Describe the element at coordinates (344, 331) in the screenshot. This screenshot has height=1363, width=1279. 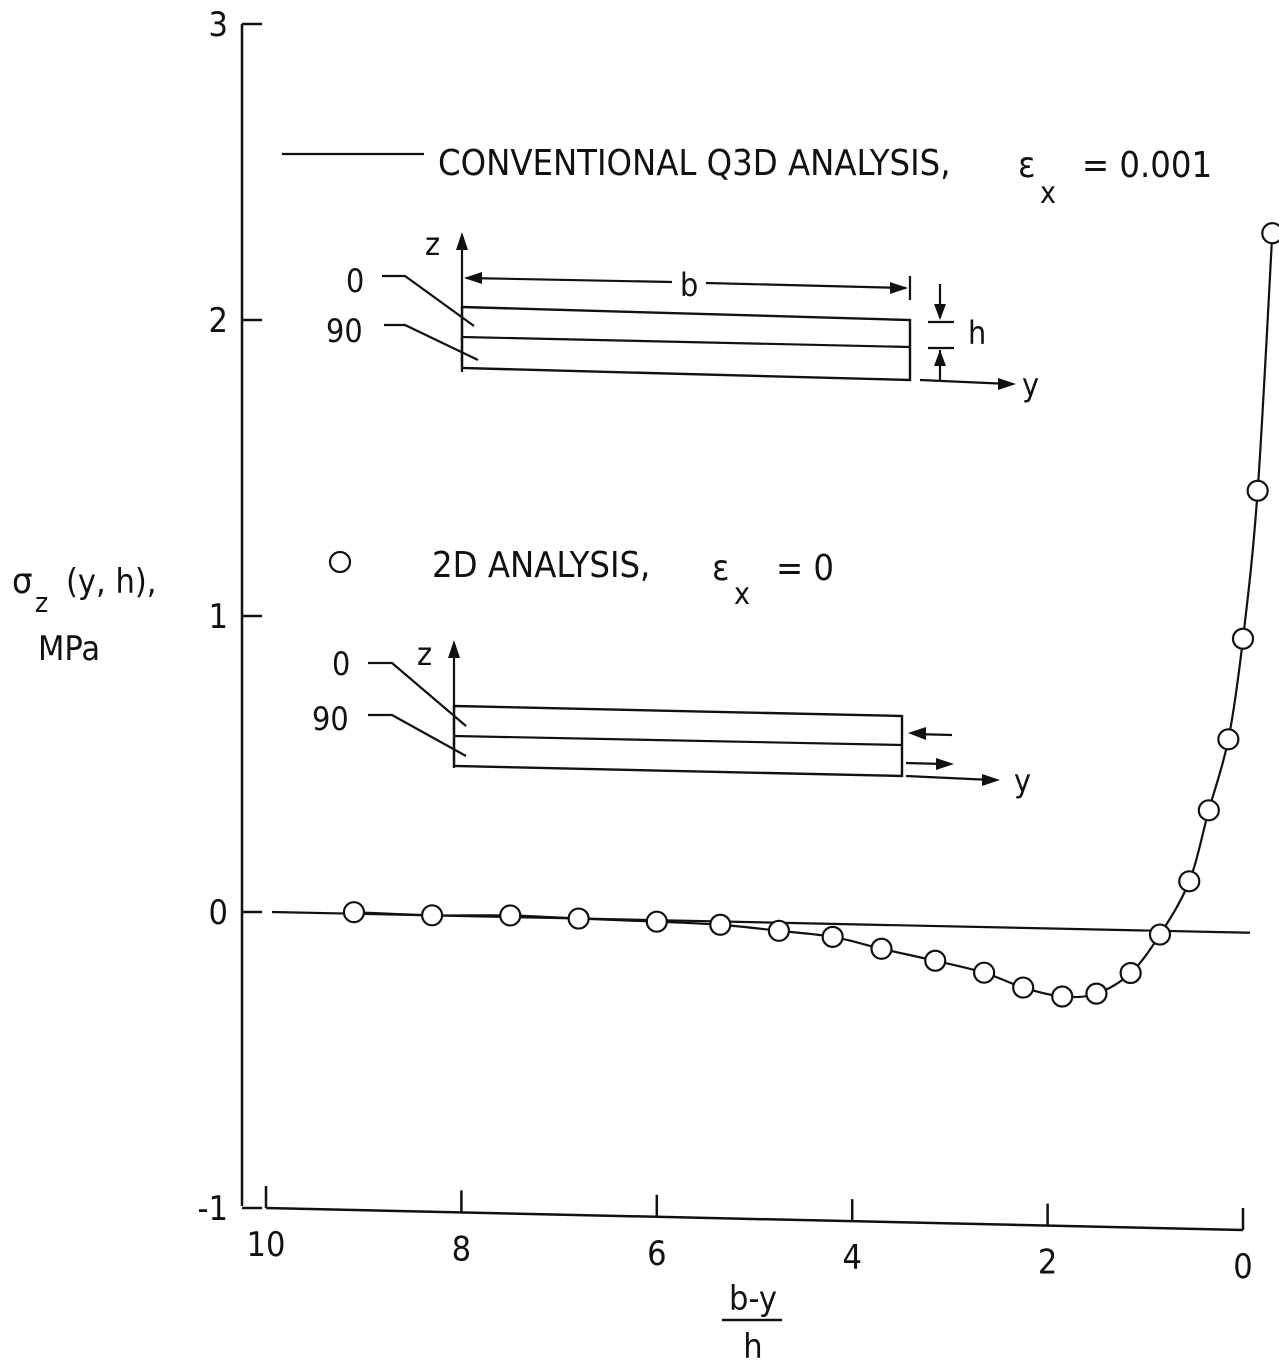
I see `inset-top-ply-90-label: 90` at that location.